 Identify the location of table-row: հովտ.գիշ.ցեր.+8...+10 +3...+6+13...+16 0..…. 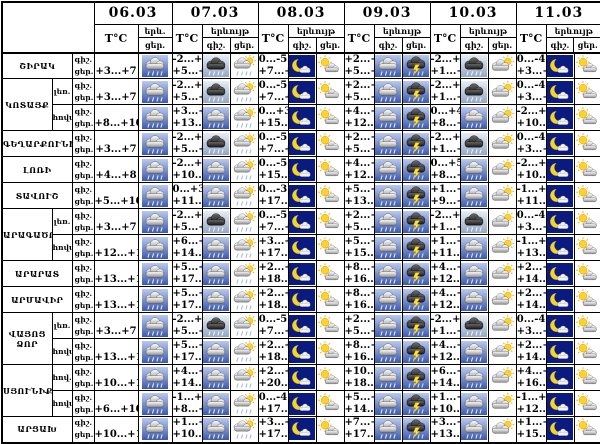
(301, 117).